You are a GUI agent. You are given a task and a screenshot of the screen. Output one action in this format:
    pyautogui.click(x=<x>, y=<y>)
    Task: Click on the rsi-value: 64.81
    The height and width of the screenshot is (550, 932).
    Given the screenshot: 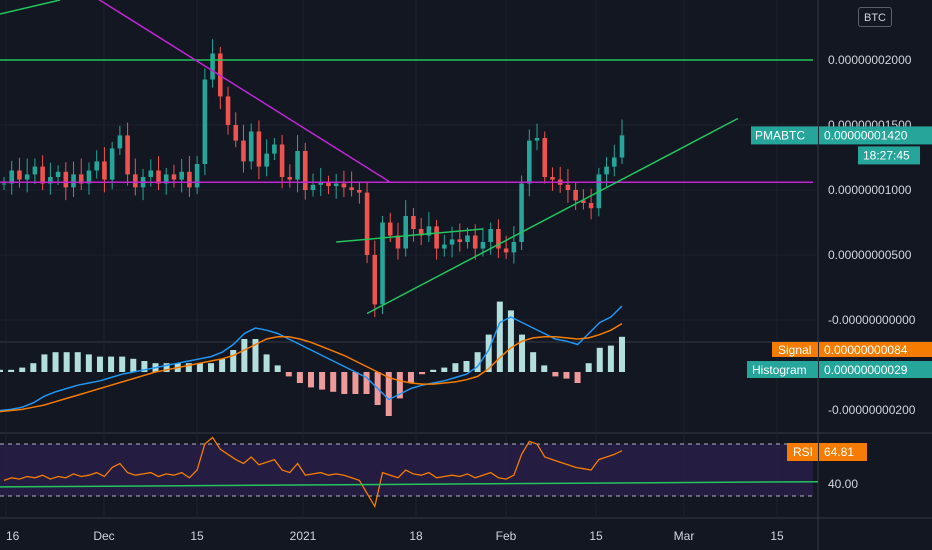 What is the action you would take?
    pyautogui.click(x=839, y=452)
    